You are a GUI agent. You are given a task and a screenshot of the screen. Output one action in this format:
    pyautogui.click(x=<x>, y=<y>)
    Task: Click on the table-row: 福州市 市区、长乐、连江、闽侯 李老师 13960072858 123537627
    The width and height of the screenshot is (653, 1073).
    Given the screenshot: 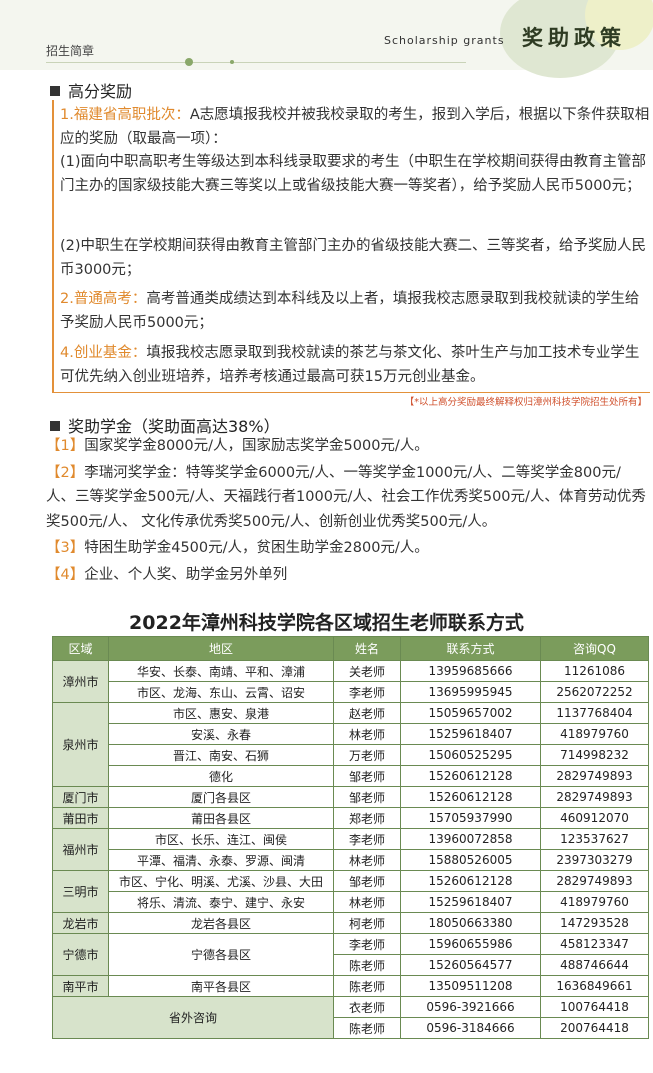 What is the action you would take?
    pyautogui.click(x=350, y=849)
    